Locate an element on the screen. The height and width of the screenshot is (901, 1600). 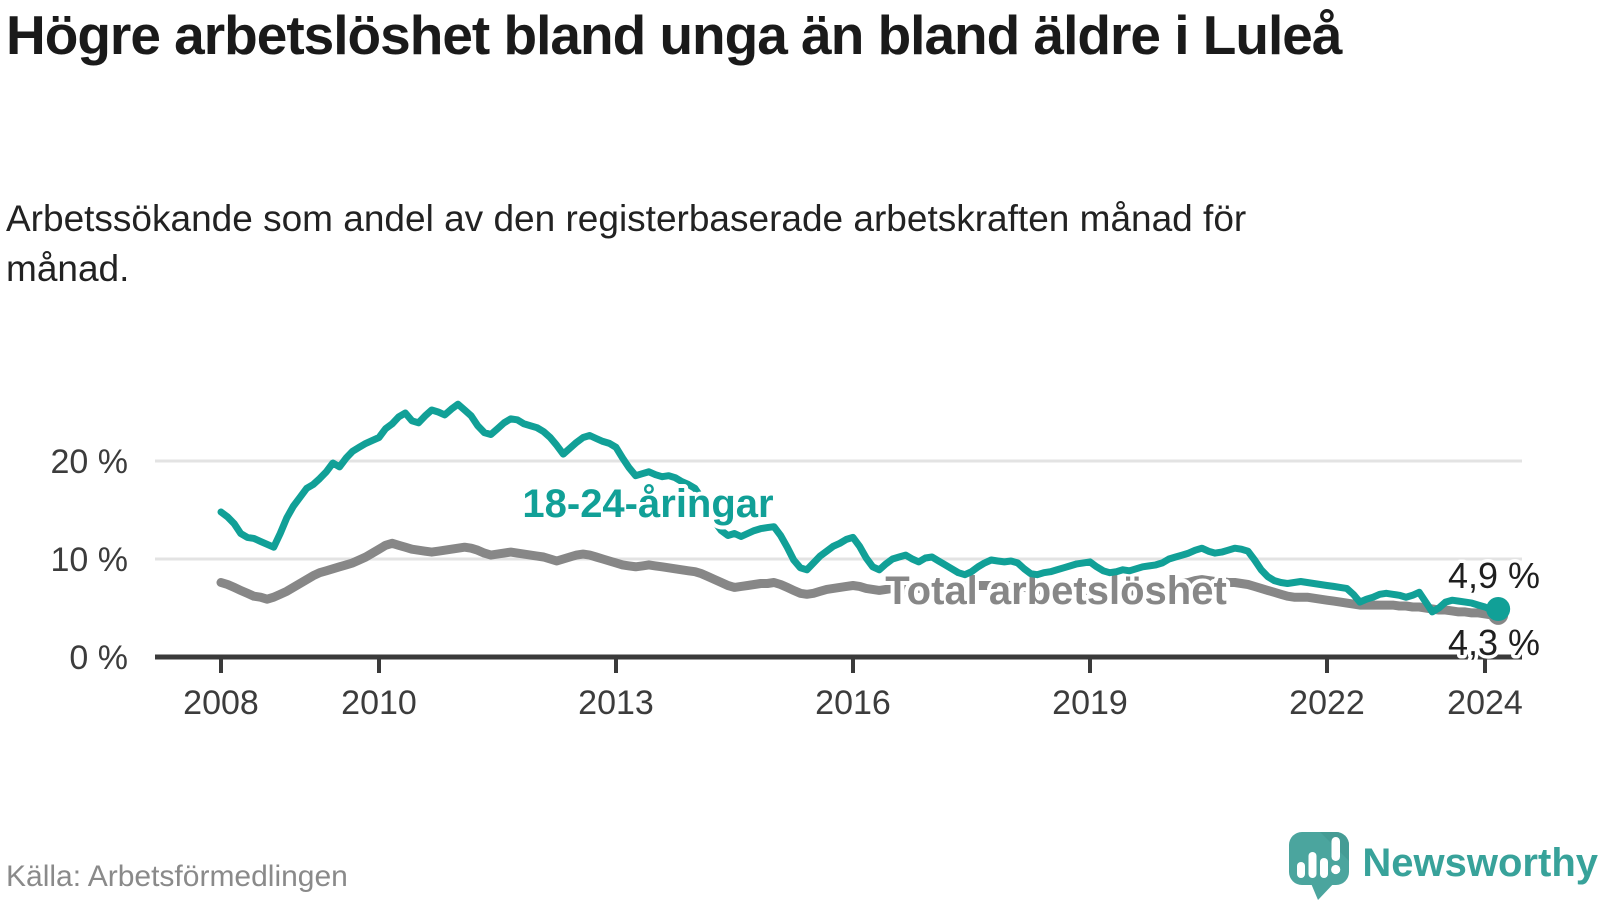
y-tick-label: 20 % is located at coordinates (90, 462).